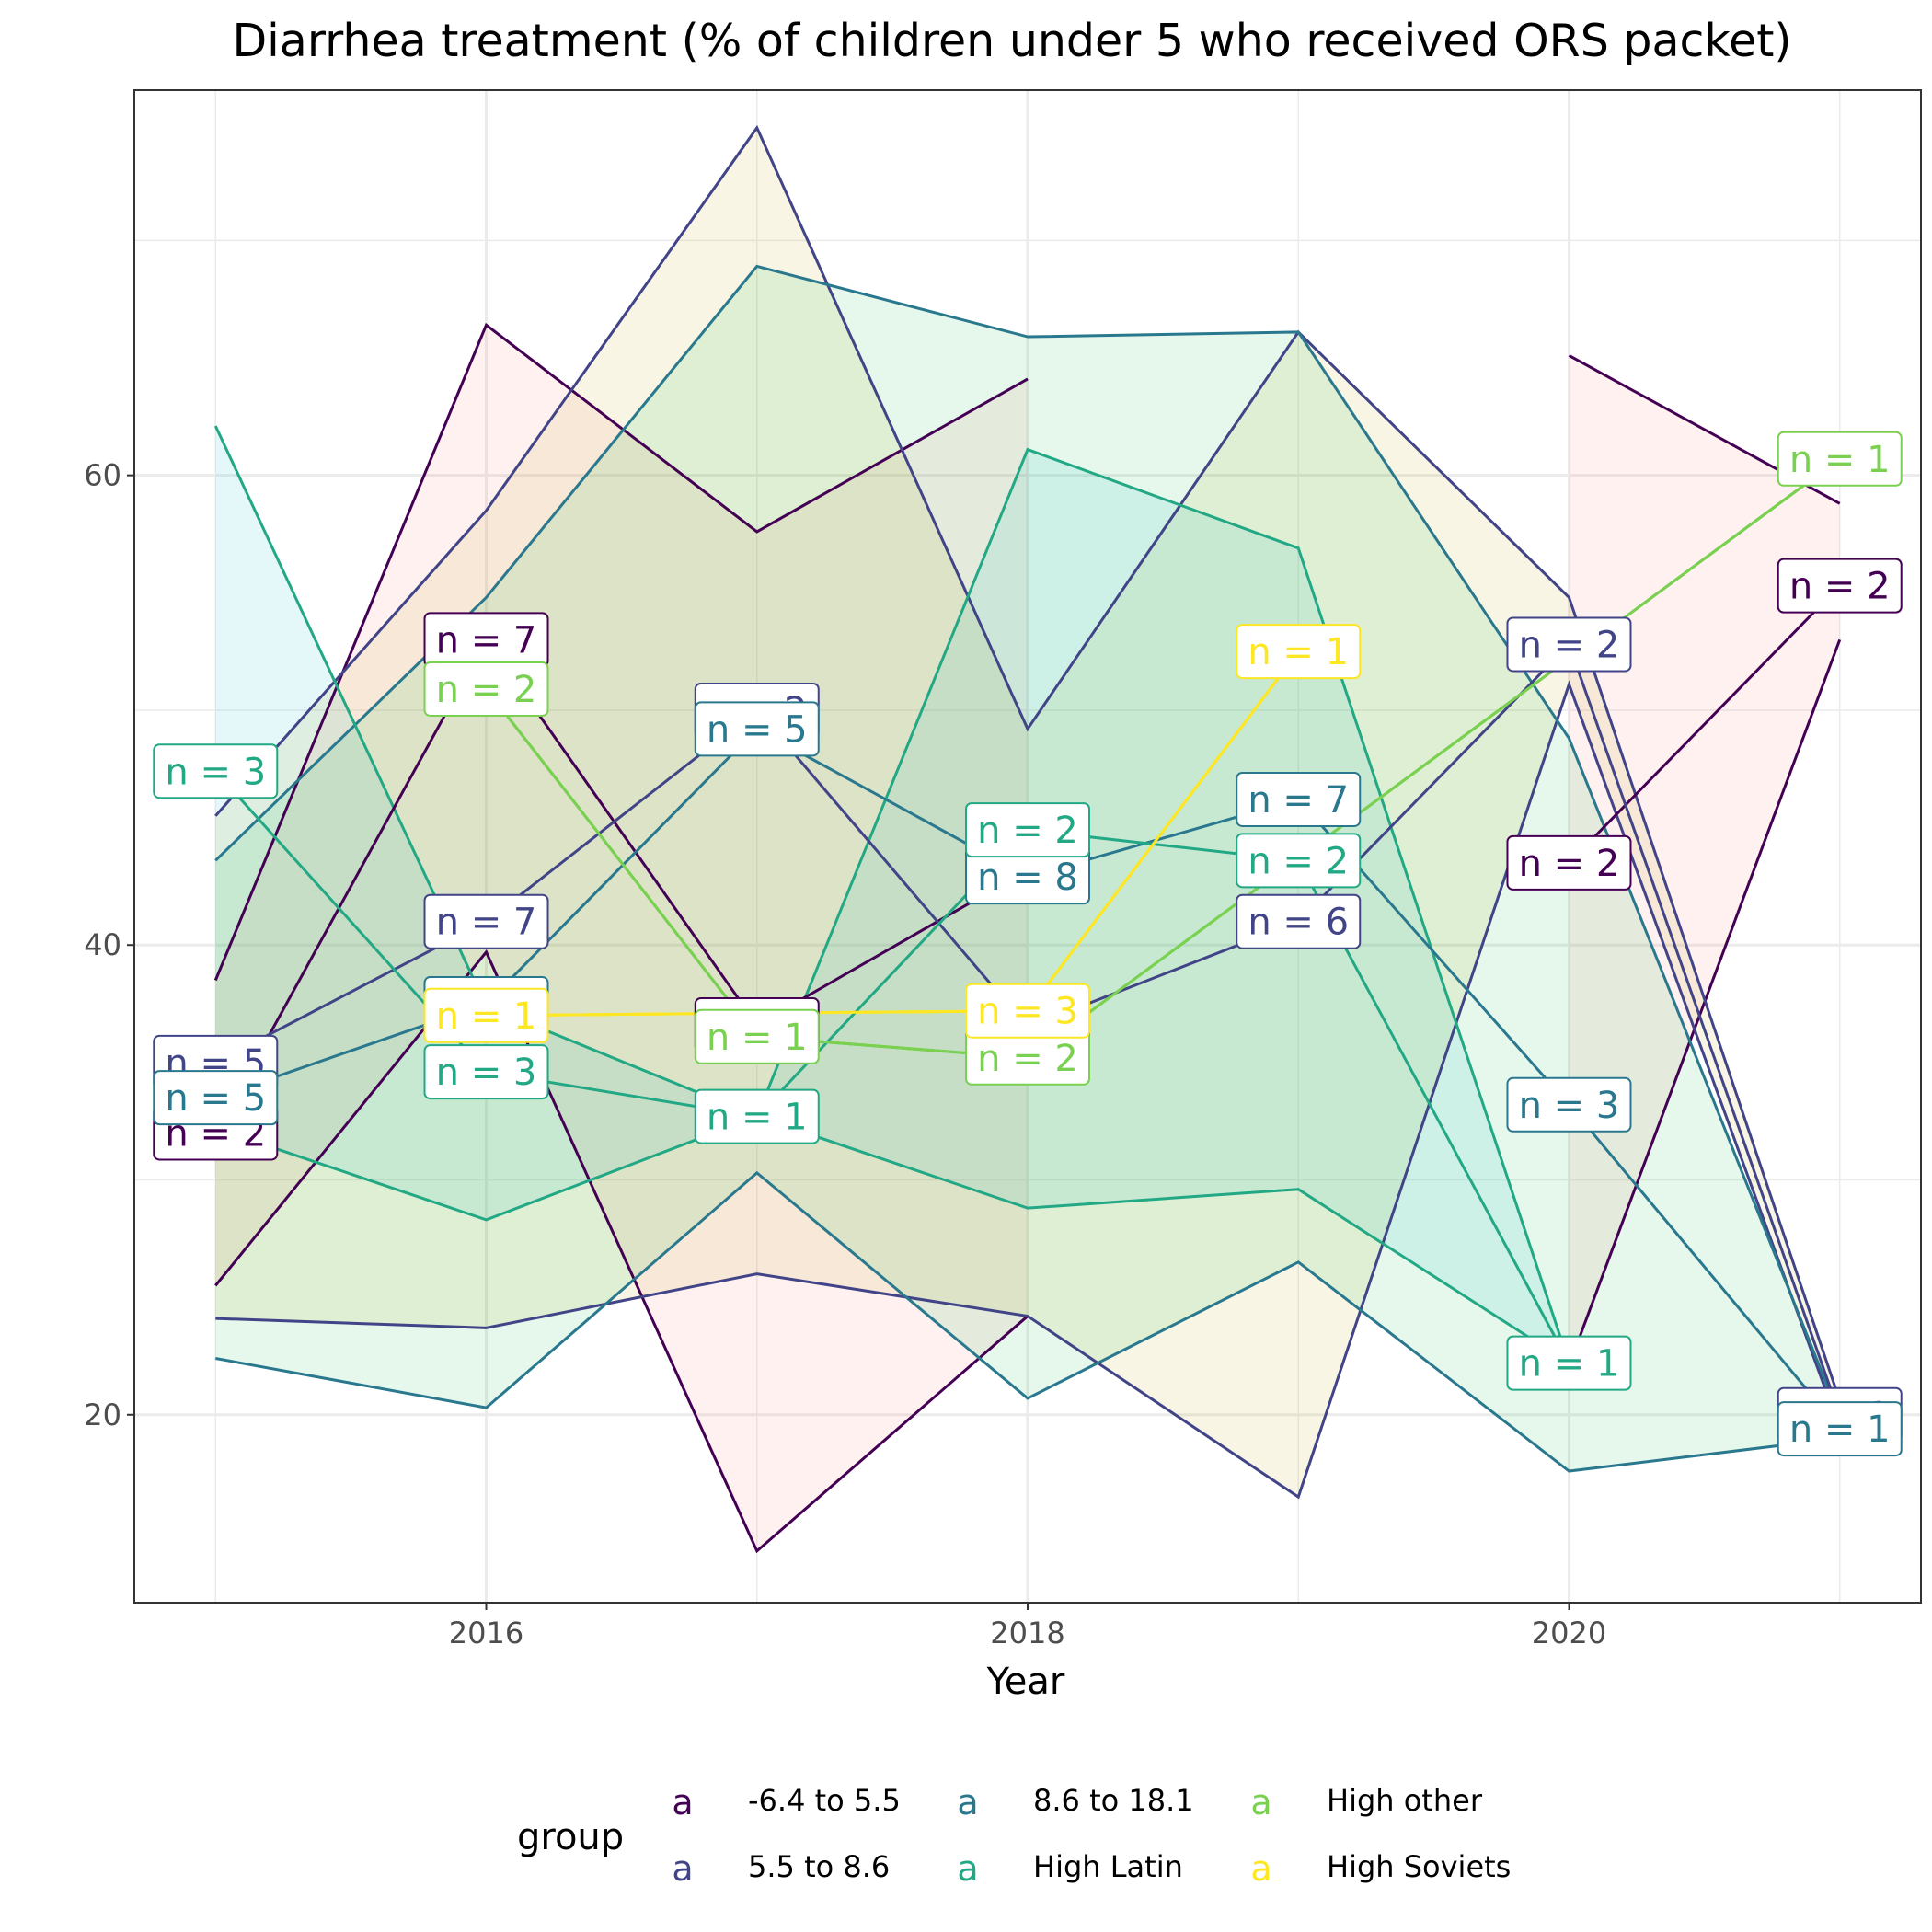  What do you see at coordinates (570, 1837) in the screenshot?
I see `legend-title: group` at bounding box center [570, 1837].